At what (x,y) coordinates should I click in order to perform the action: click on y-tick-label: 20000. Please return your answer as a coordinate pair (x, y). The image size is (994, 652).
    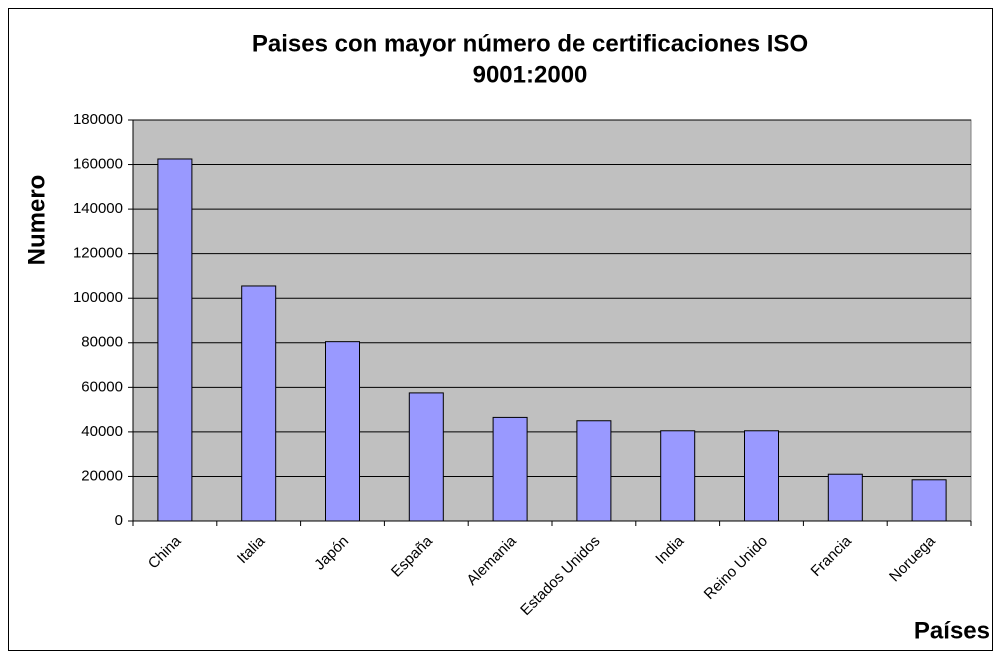
    Looking at the image, I should click on (102, 475).